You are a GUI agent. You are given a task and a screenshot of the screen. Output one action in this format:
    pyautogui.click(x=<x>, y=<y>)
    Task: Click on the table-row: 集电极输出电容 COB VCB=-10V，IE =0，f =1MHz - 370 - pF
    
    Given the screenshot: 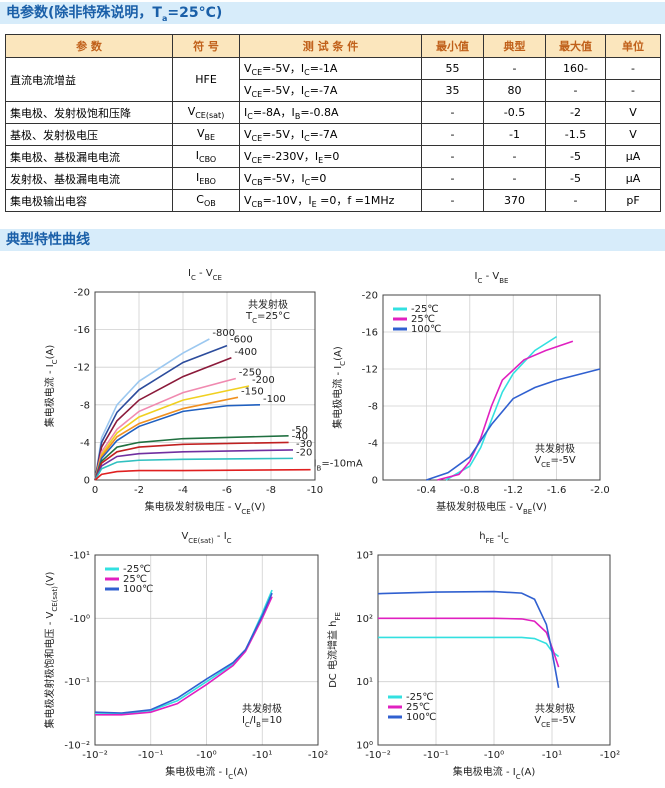 What is the action you would take?
    pyautogui.click(x=333, y=200)
    